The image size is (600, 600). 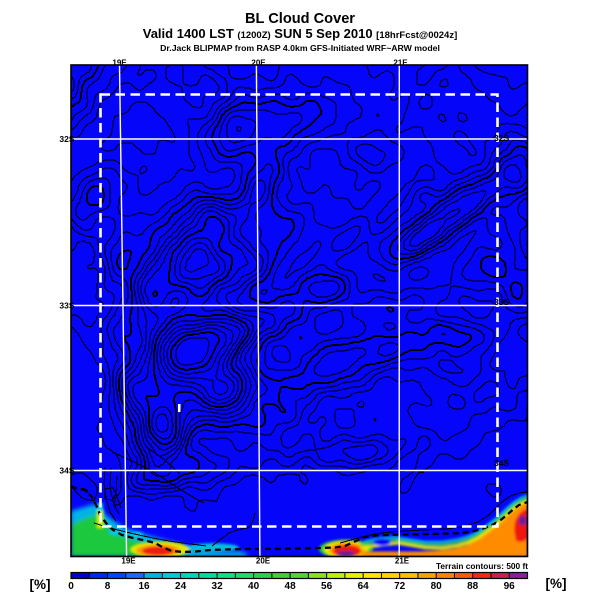 What do you see at coordinates (218, 586) in the screenshot?
I see `svg-text: 32` at bounding box center [218, 586].